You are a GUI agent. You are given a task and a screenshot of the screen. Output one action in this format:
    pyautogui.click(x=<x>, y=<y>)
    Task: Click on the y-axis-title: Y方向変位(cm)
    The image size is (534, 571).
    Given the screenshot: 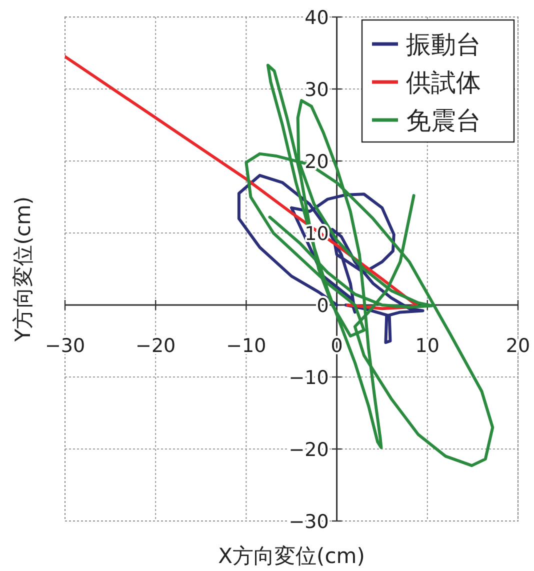 What is the action you would take?
    pyautogui.click(x=23, y=269)
    